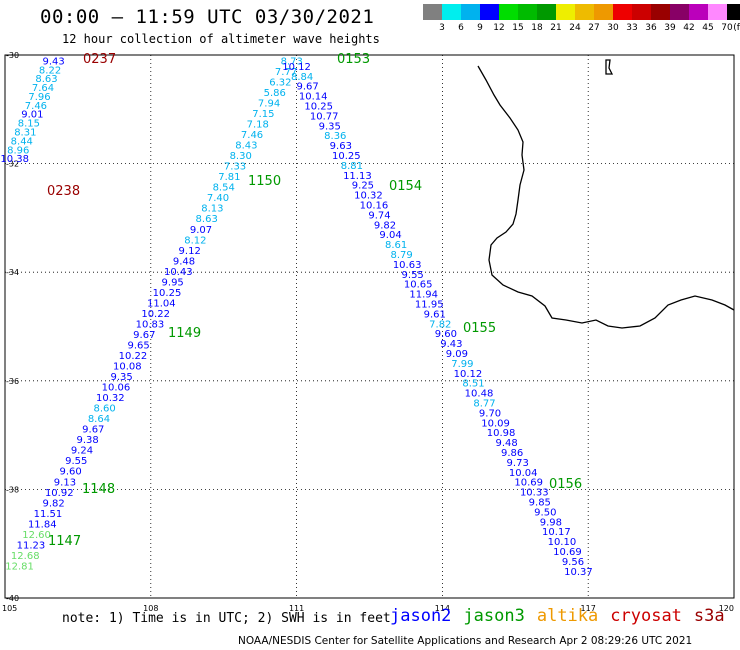 The height and width of the screenshot is (650, 740). Describe the element at coordinates (727, 28) in the screenshot. I see `color-scale-label: 70` at that location.